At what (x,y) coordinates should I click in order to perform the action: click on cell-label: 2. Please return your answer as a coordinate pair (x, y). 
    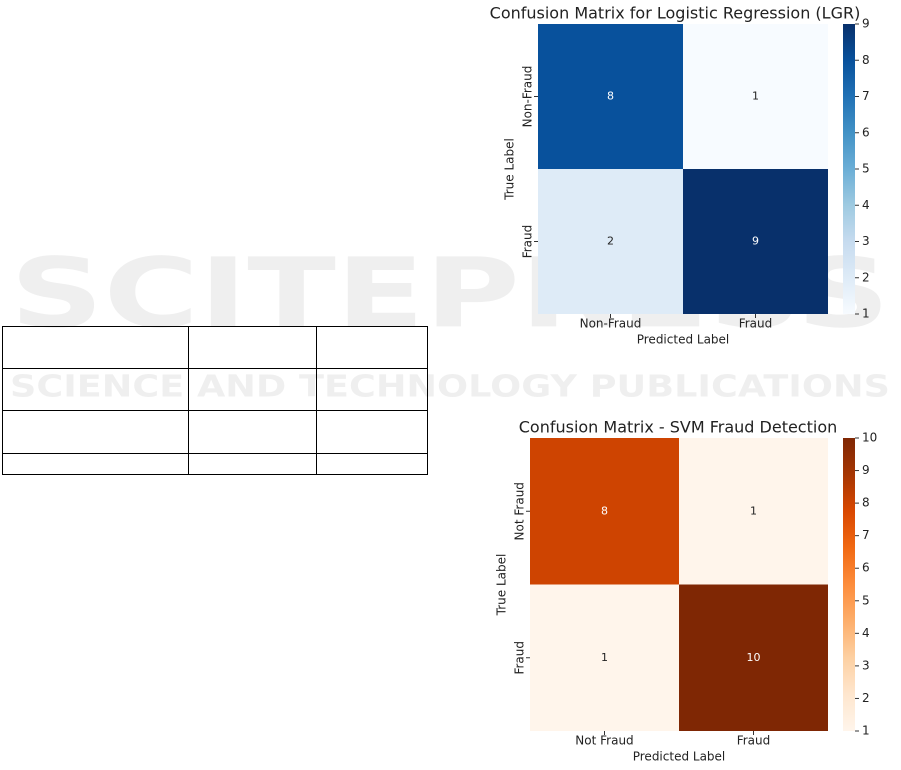
    Looking at the image, I should click on (610, 241).